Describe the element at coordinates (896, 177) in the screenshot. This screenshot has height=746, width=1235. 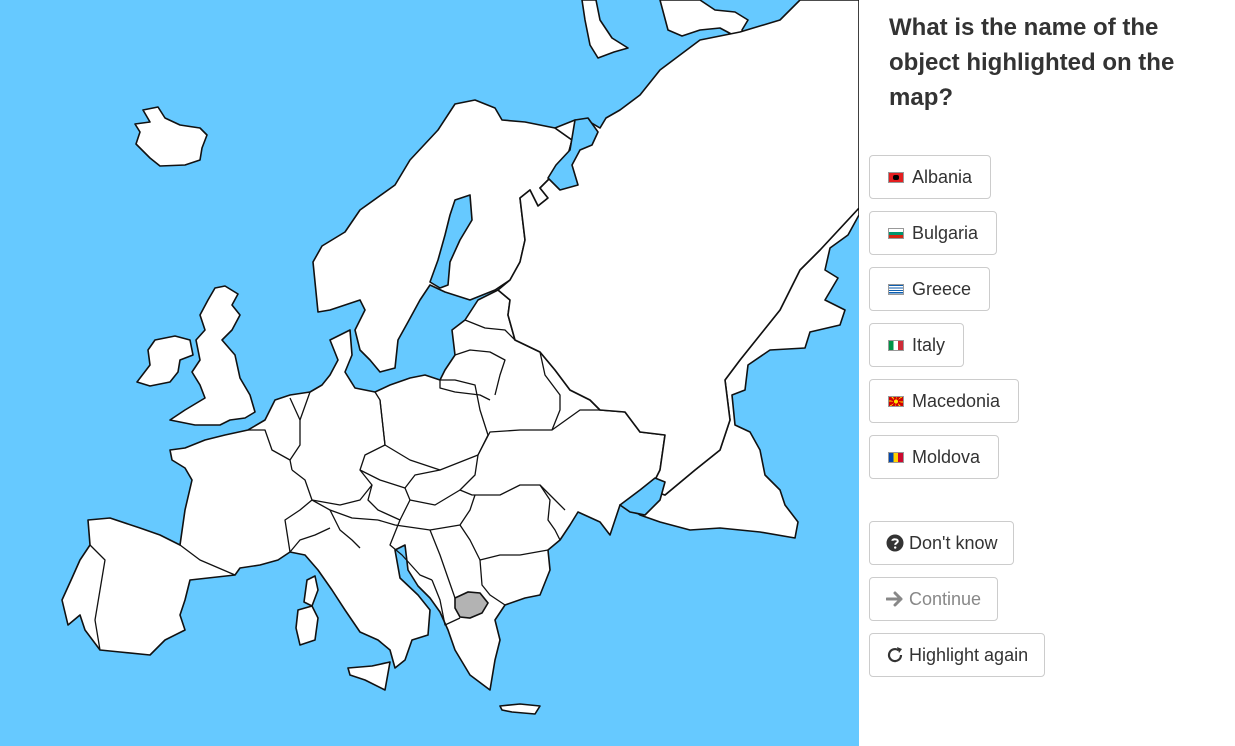
I see `albania-flag-icon` at that location.